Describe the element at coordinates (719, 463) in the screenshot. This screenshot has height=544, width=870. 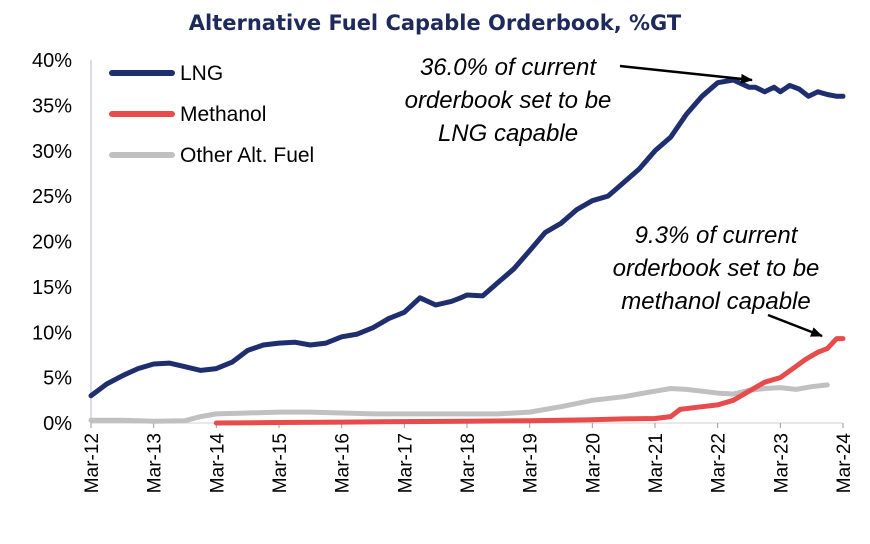
I see `x-tick-label: Mar-22` at that location.